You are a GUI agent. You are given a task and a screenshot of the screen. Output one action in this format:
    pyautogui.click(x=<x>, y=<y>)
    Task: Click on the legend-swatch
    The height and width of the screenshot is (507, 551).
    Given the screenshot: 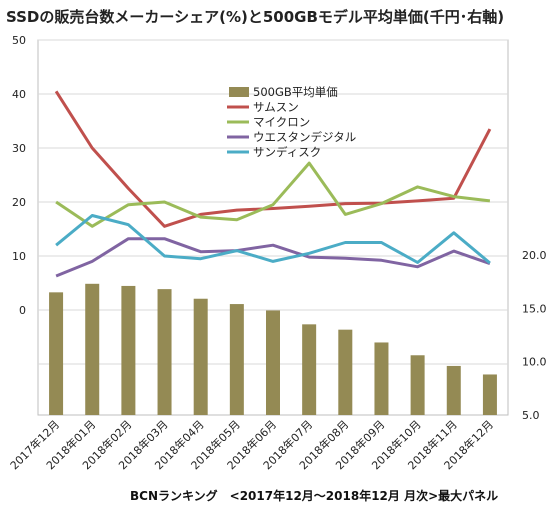 What is the action you would take?
    pyautogui.click(x=239, y=92)
    